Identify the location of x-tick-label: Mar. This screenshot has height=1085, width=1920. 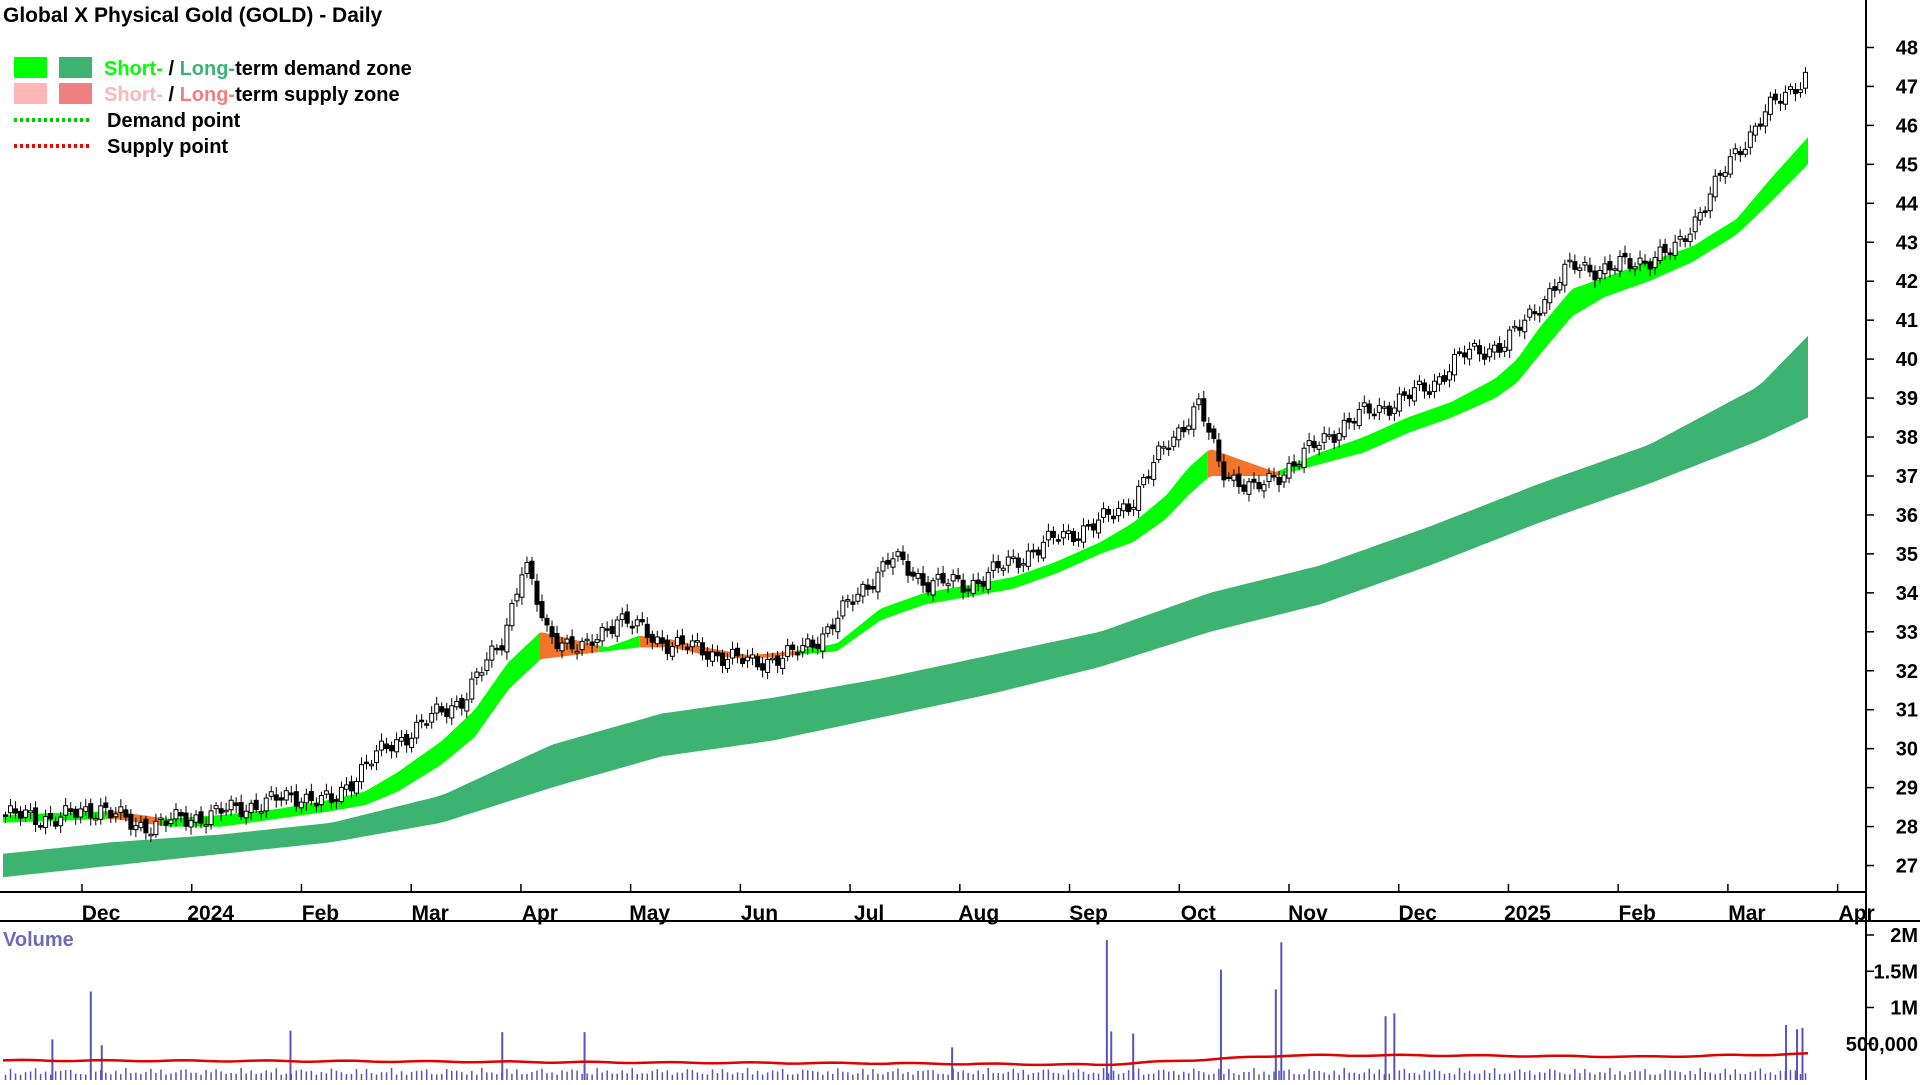
(1746, 913).